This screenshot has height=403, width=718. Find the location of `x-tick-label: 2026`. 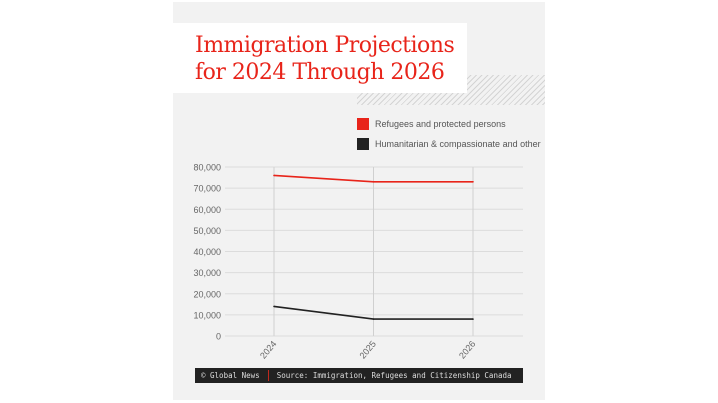

x-tick-label: 2026 is located at coordinates (467, 350).